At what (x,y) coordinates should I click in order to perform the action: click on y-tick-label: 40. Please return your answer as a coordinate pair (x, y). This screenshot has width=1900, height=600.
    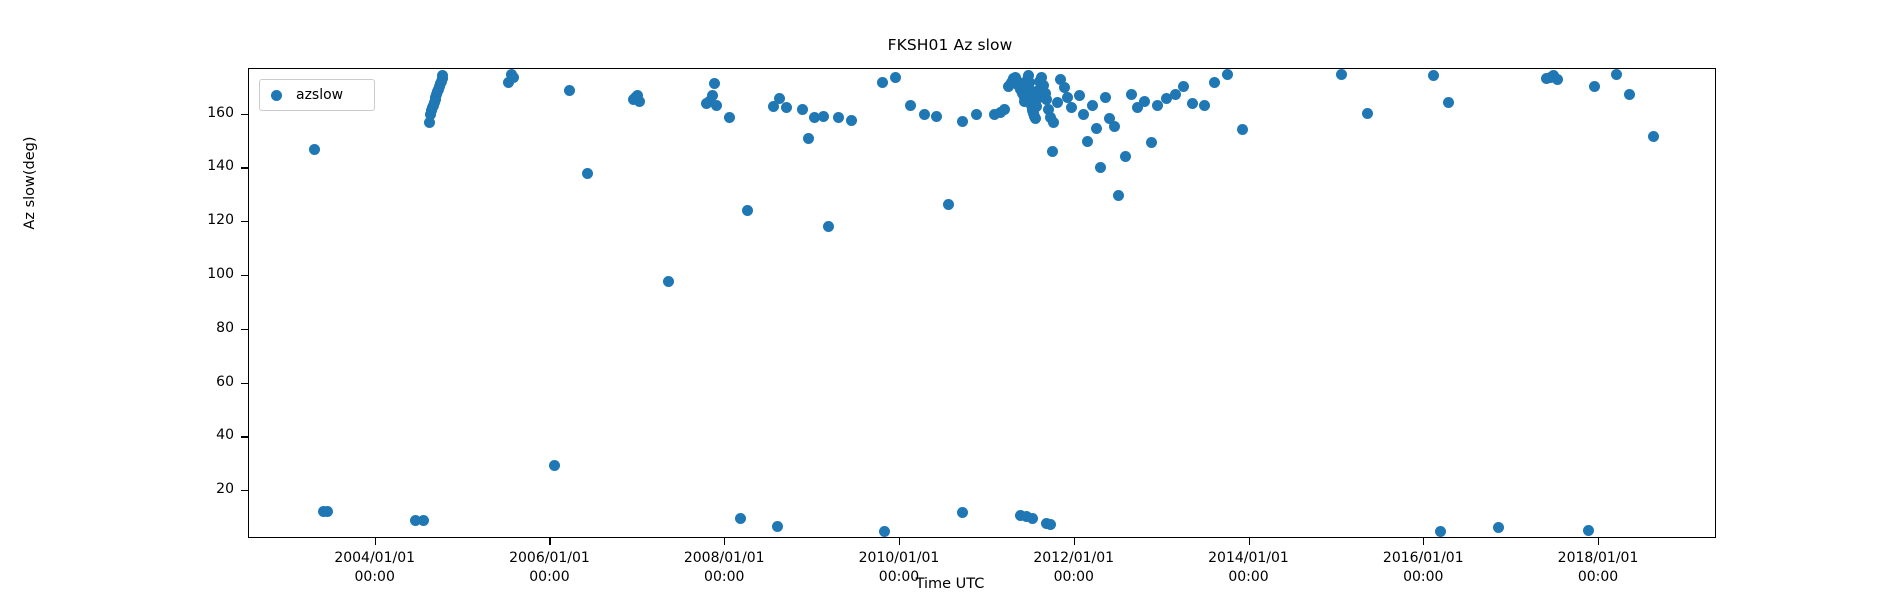
    Looking at the image, I should click on (225, 435).